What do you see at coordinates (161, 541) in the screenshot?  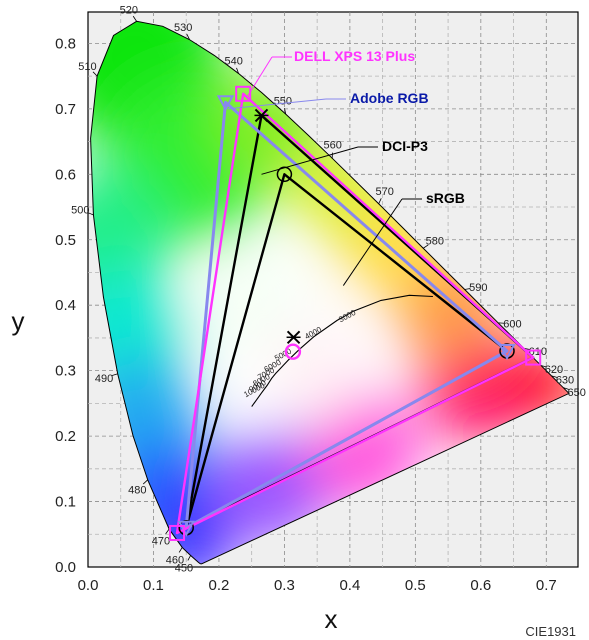 I see `wavelength-label: 470` at bounding box center [161, 541].